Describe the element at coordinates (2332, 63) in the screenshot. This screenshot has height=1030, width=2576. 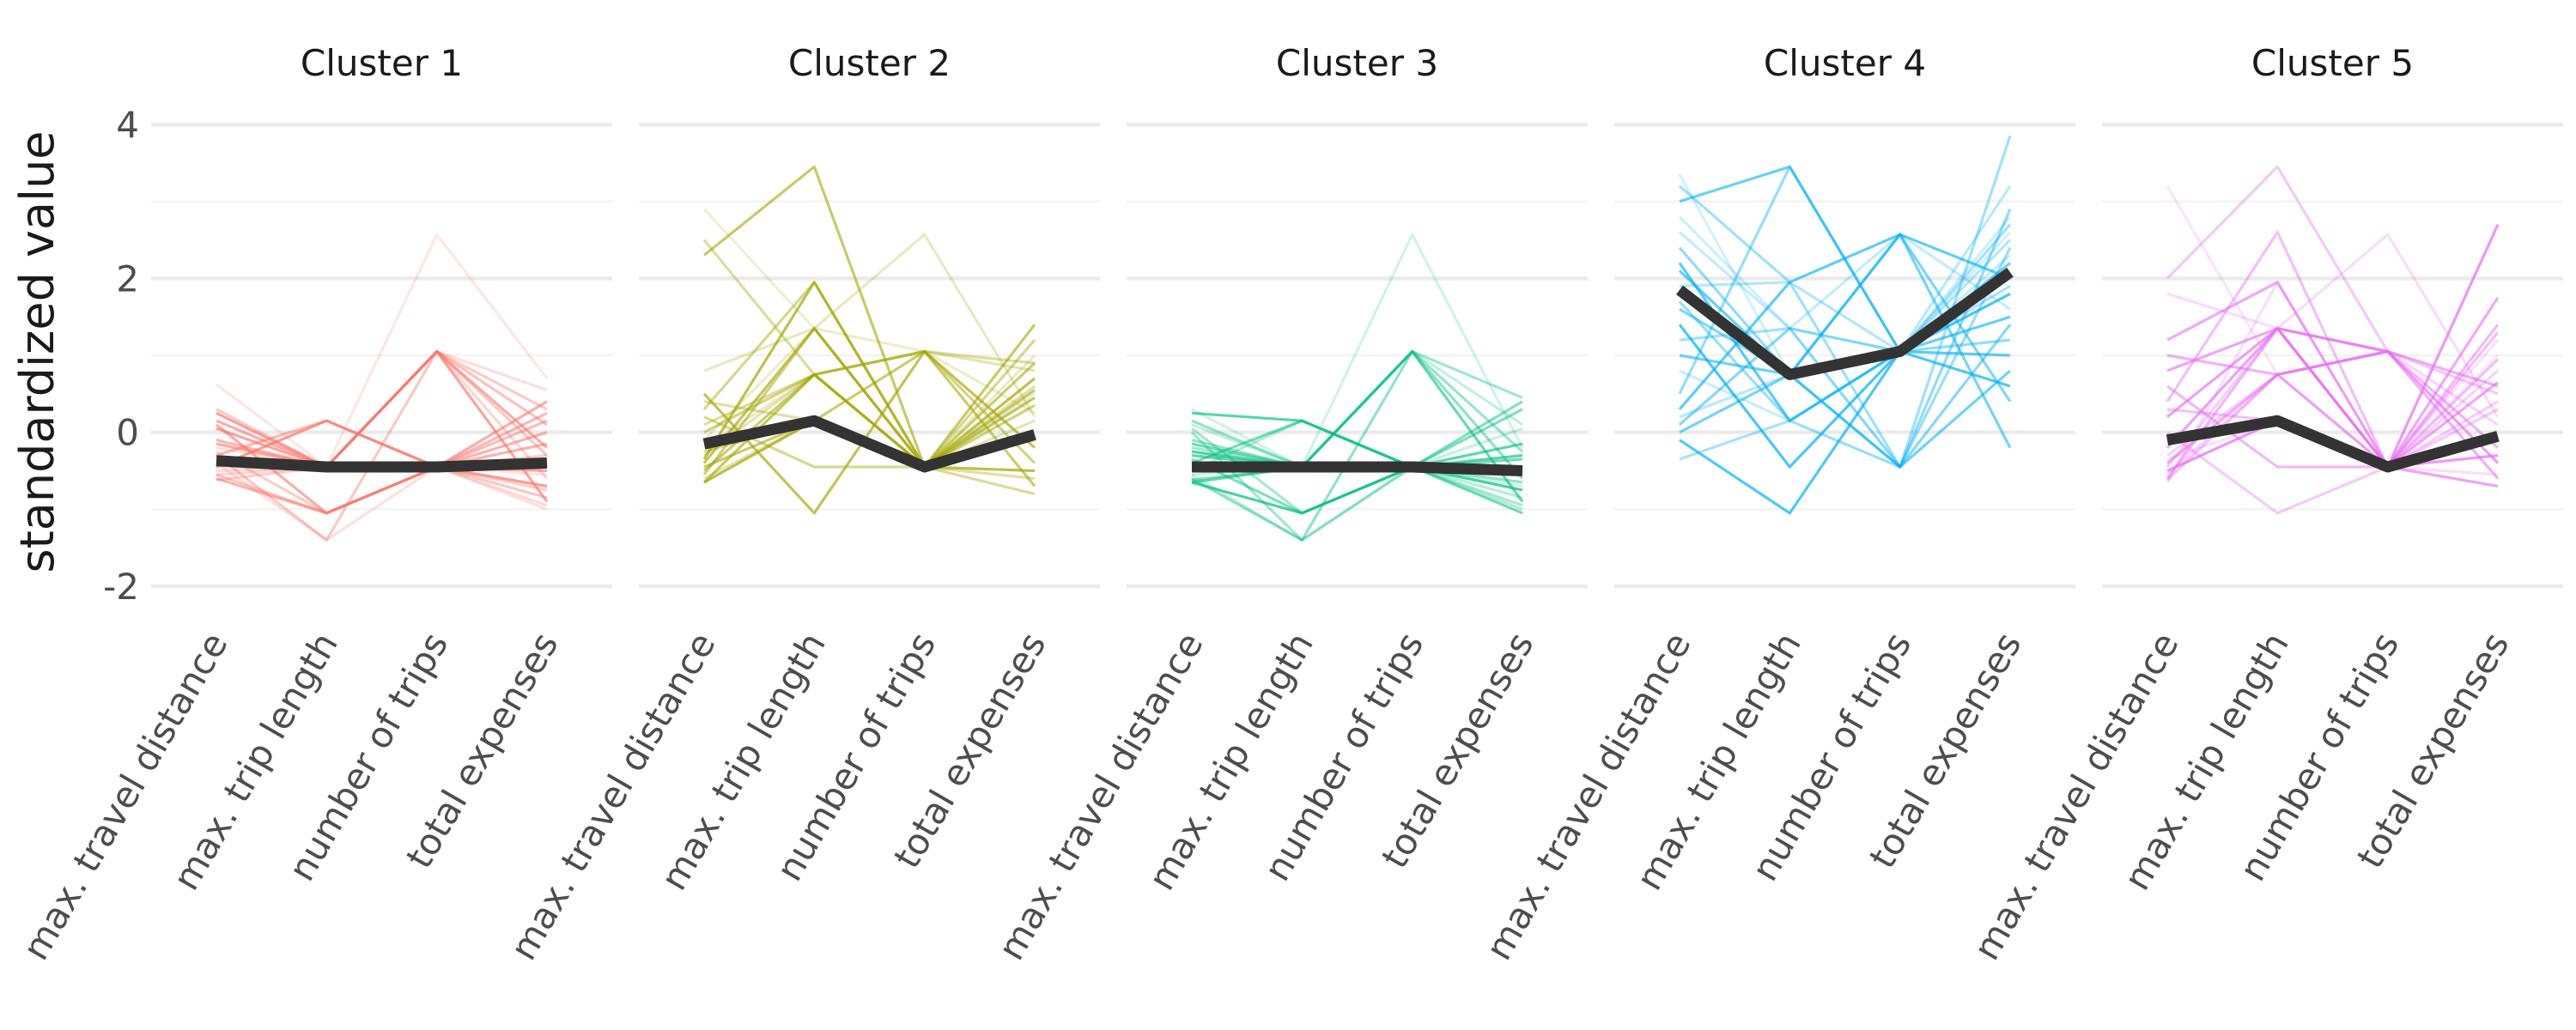
I see `facet-title: Cluster 5` at that location.